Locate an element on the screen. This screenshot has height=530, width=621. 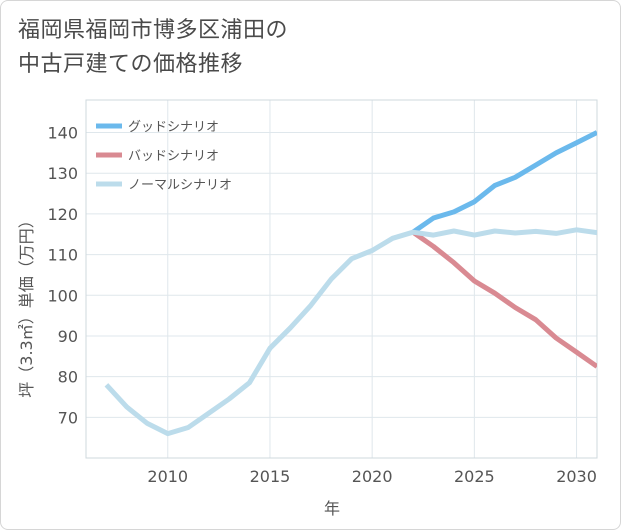
x-tick-label: 2020 is located at coordinates (372, 476).